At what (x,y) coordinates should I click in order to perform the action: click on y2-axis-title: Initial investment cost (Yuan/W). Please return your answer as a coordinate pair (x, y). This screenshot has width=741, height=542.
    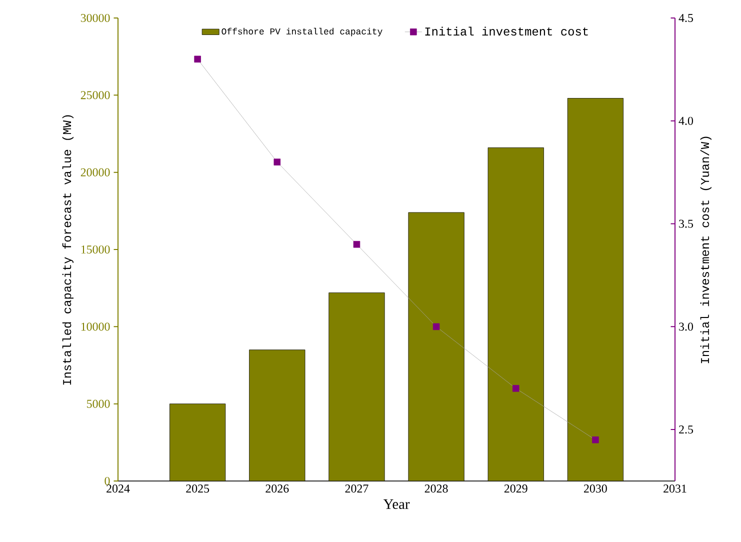
    Looking at the image, I should click on (706, 250).